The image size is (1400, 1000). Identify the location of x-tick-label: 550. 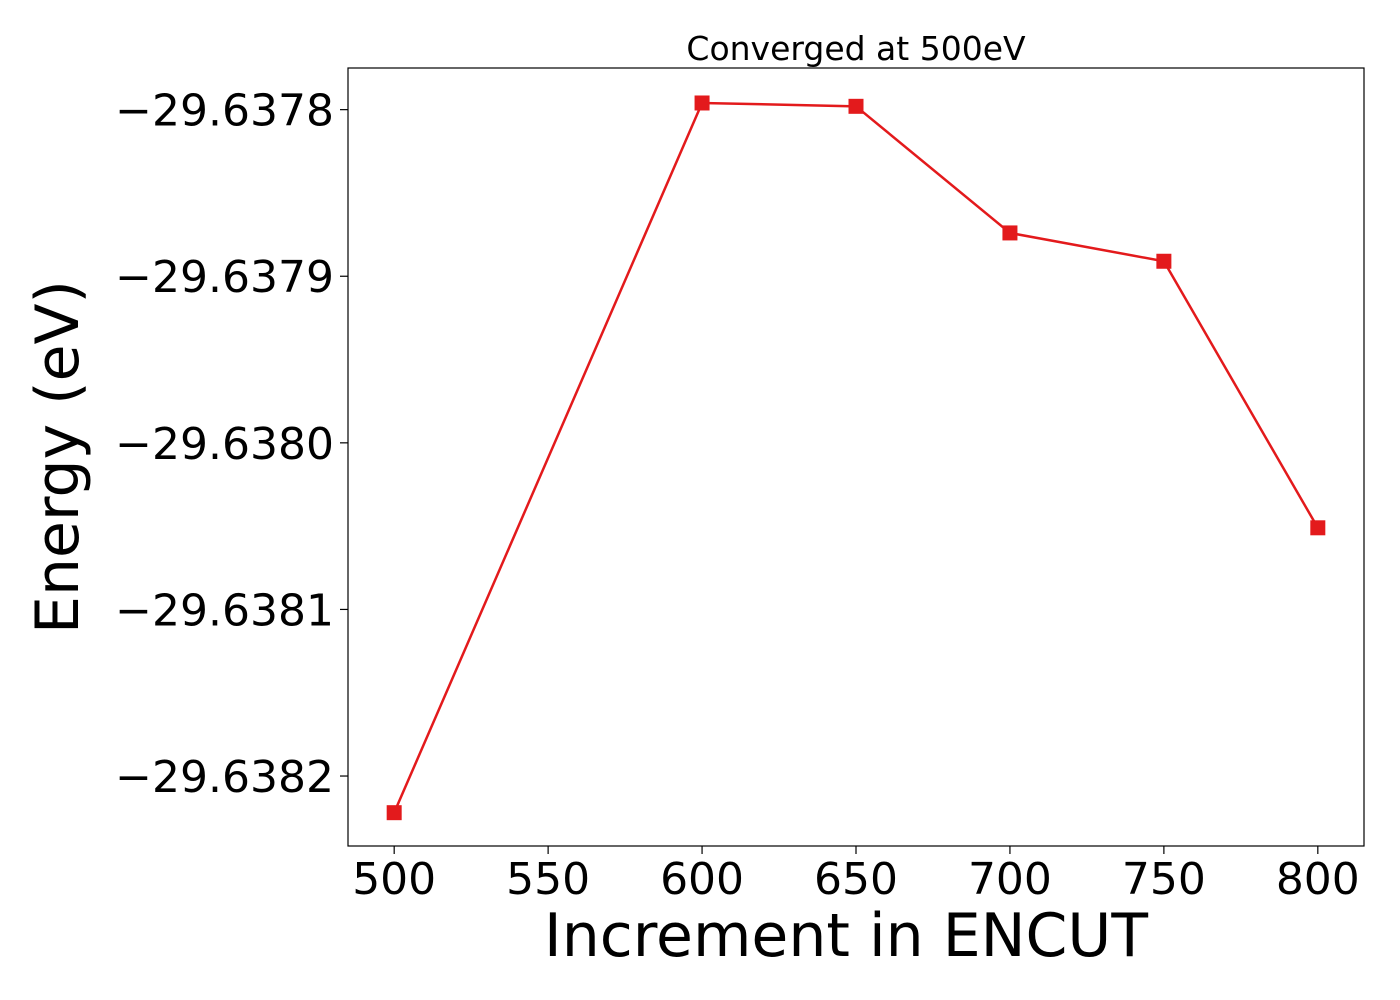
(548, 879).